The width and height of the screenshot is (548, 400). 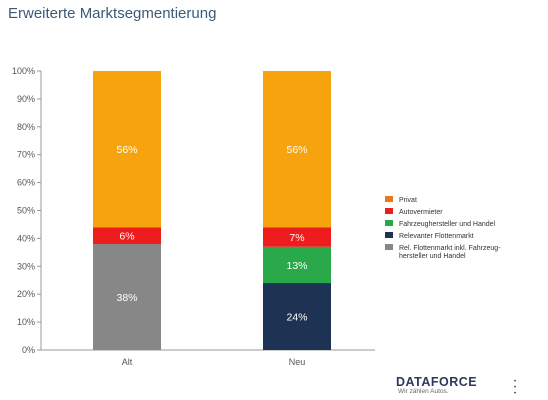 What do you see at coordinates (127, 362) in the screenshot?
I see `x-tick-label: Alt` at bounding box center [127, 362].